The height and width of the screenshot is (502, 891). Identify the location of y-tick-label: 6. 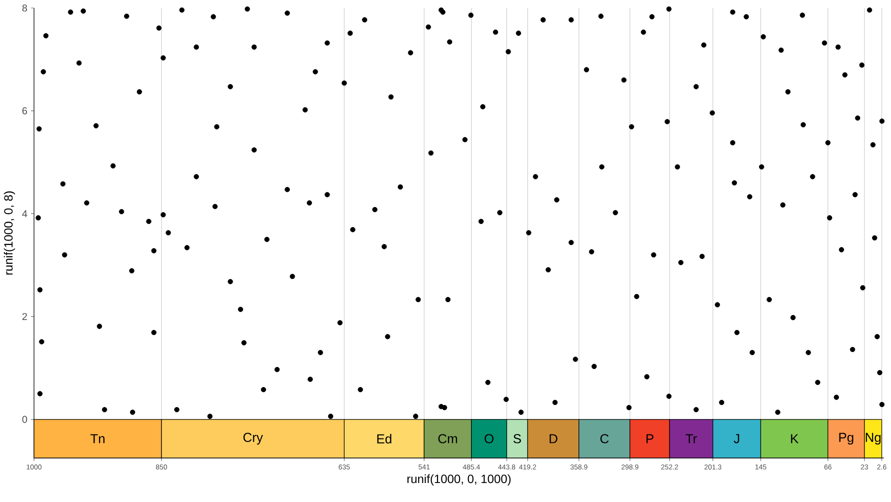
(25, 110).